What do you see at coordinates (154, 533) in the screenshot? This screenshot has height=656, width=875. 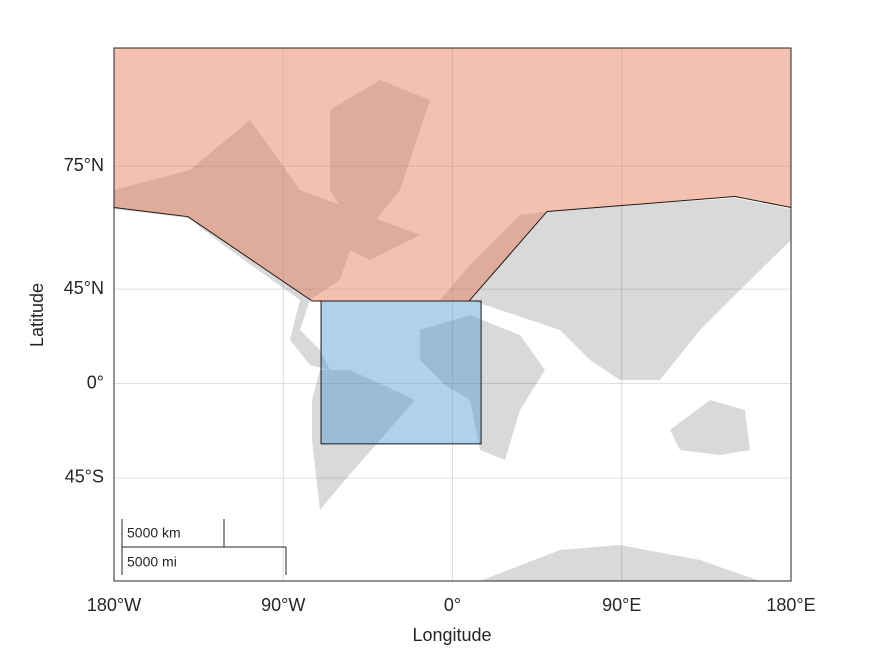 I see `scale-km: 5000 km` at bounding box center [154, 533].